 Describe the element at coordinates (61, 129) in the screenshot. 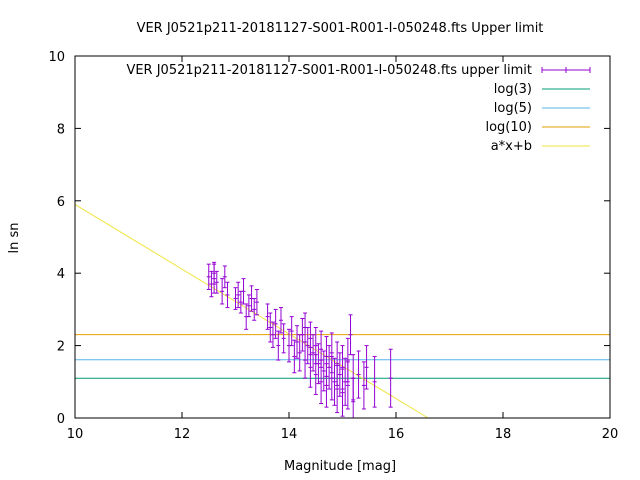

I see `y-tick-label: 8` at that location.